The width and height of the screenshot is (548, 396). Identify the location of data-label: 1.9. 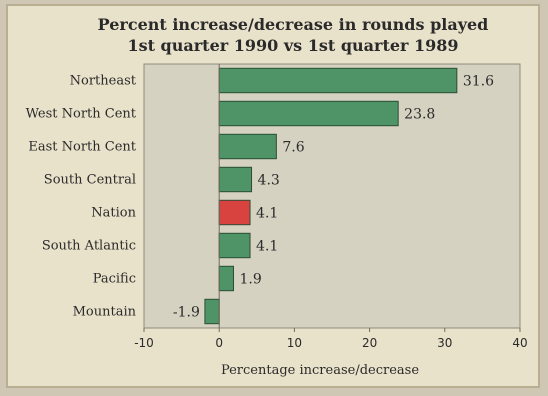
(250, 280).